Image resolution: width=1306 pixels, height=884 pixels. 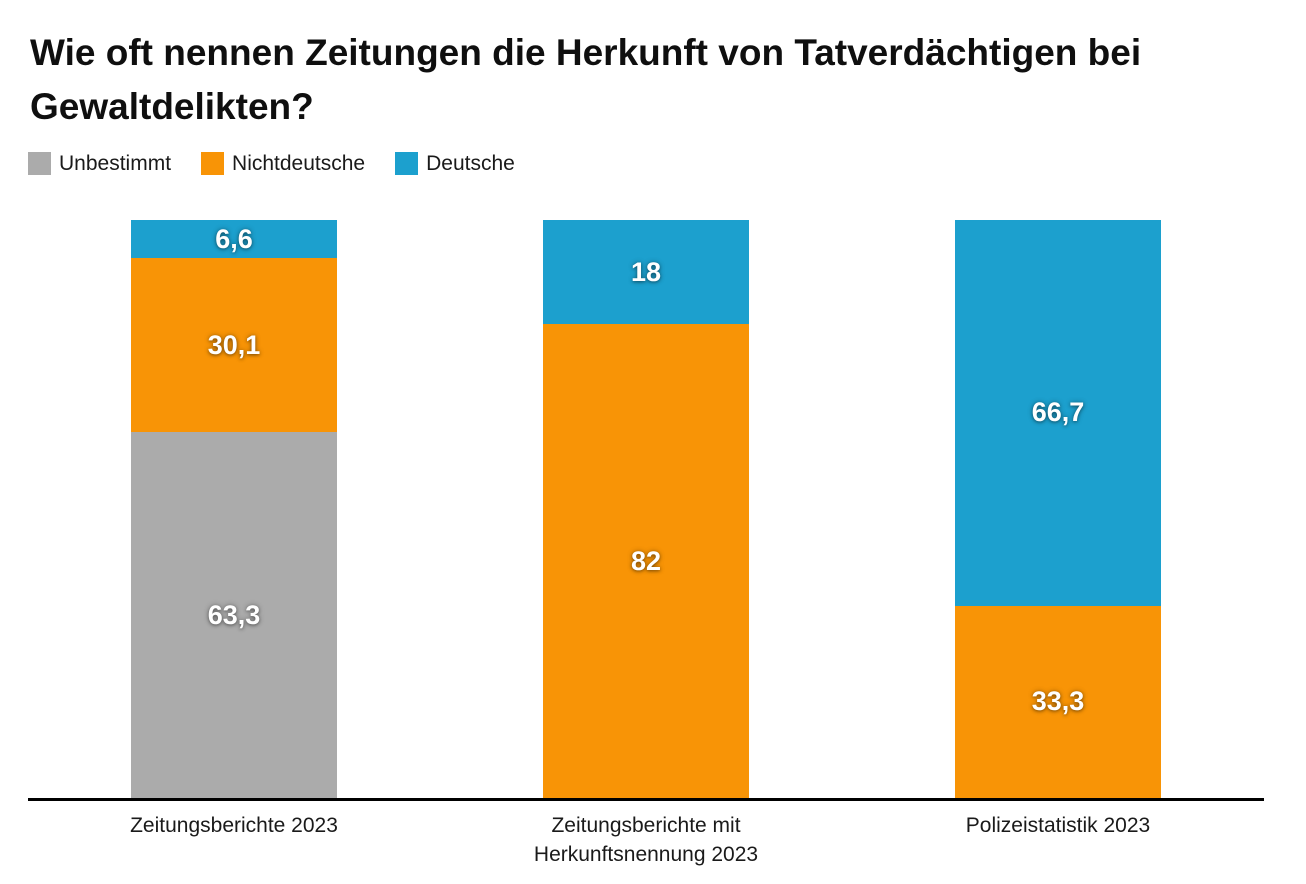 I want to click on x-axis-label: Zeitungsberichte 2023, so click(x=234, y=826).